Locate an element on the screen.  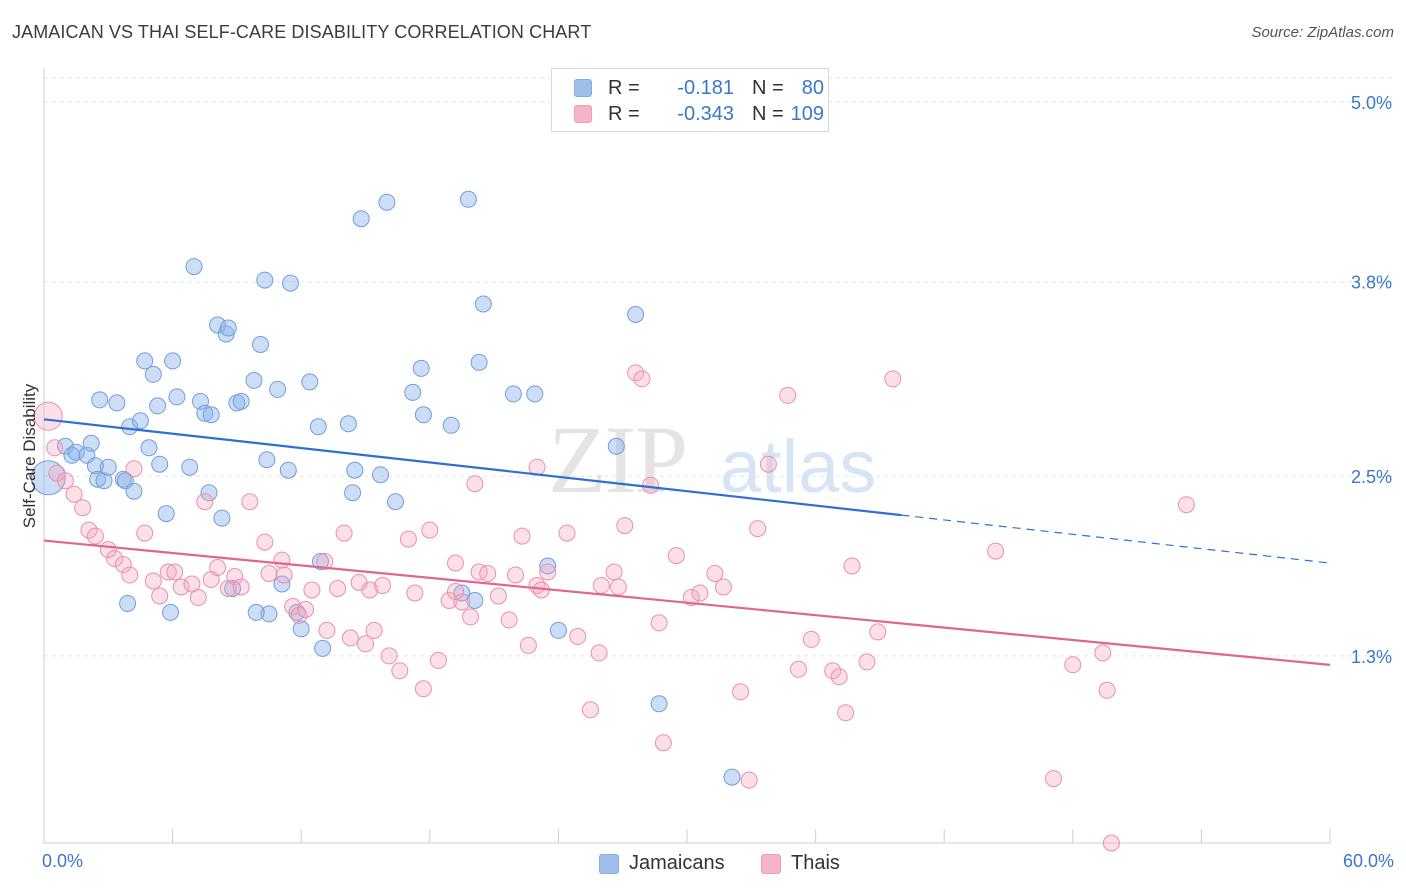
jamaicans-swatch is located at coordinates (609, 864).